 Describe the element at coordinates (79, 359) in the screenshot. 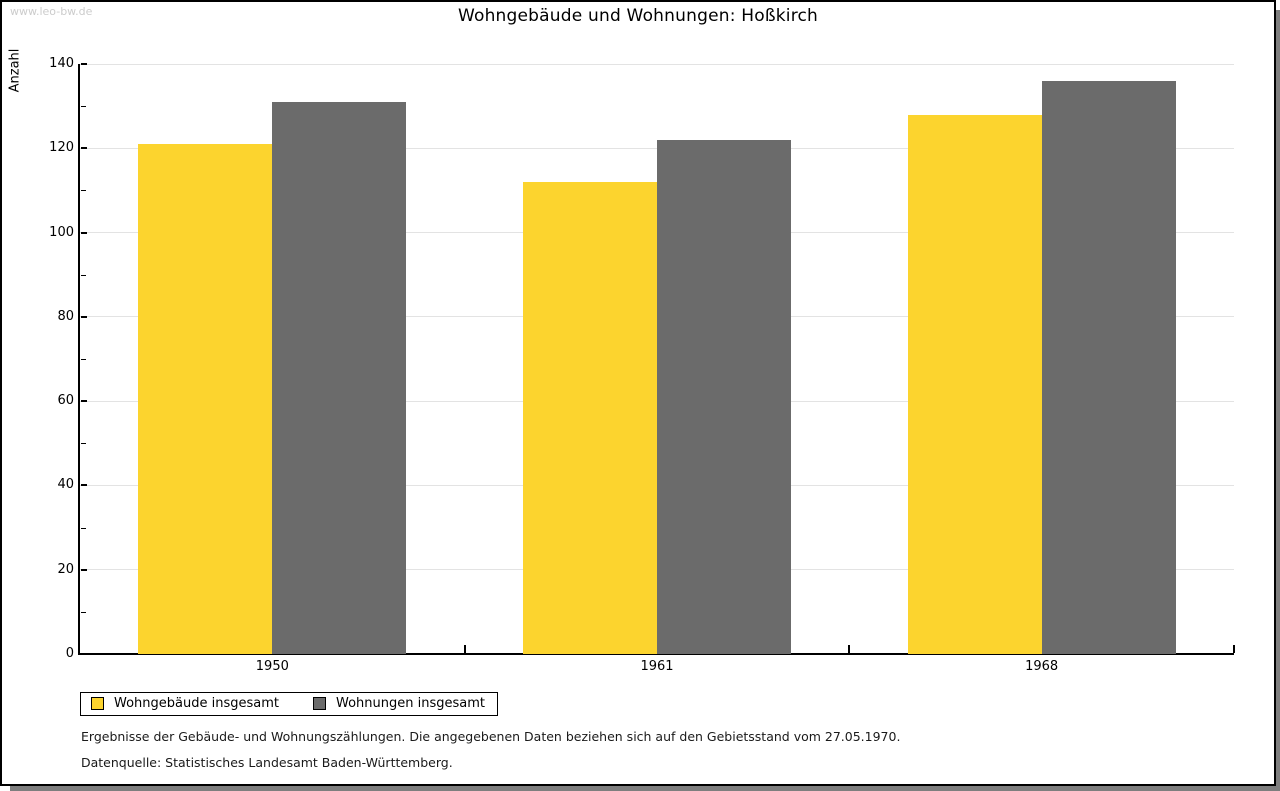

I see `y-axis-line` at that location.